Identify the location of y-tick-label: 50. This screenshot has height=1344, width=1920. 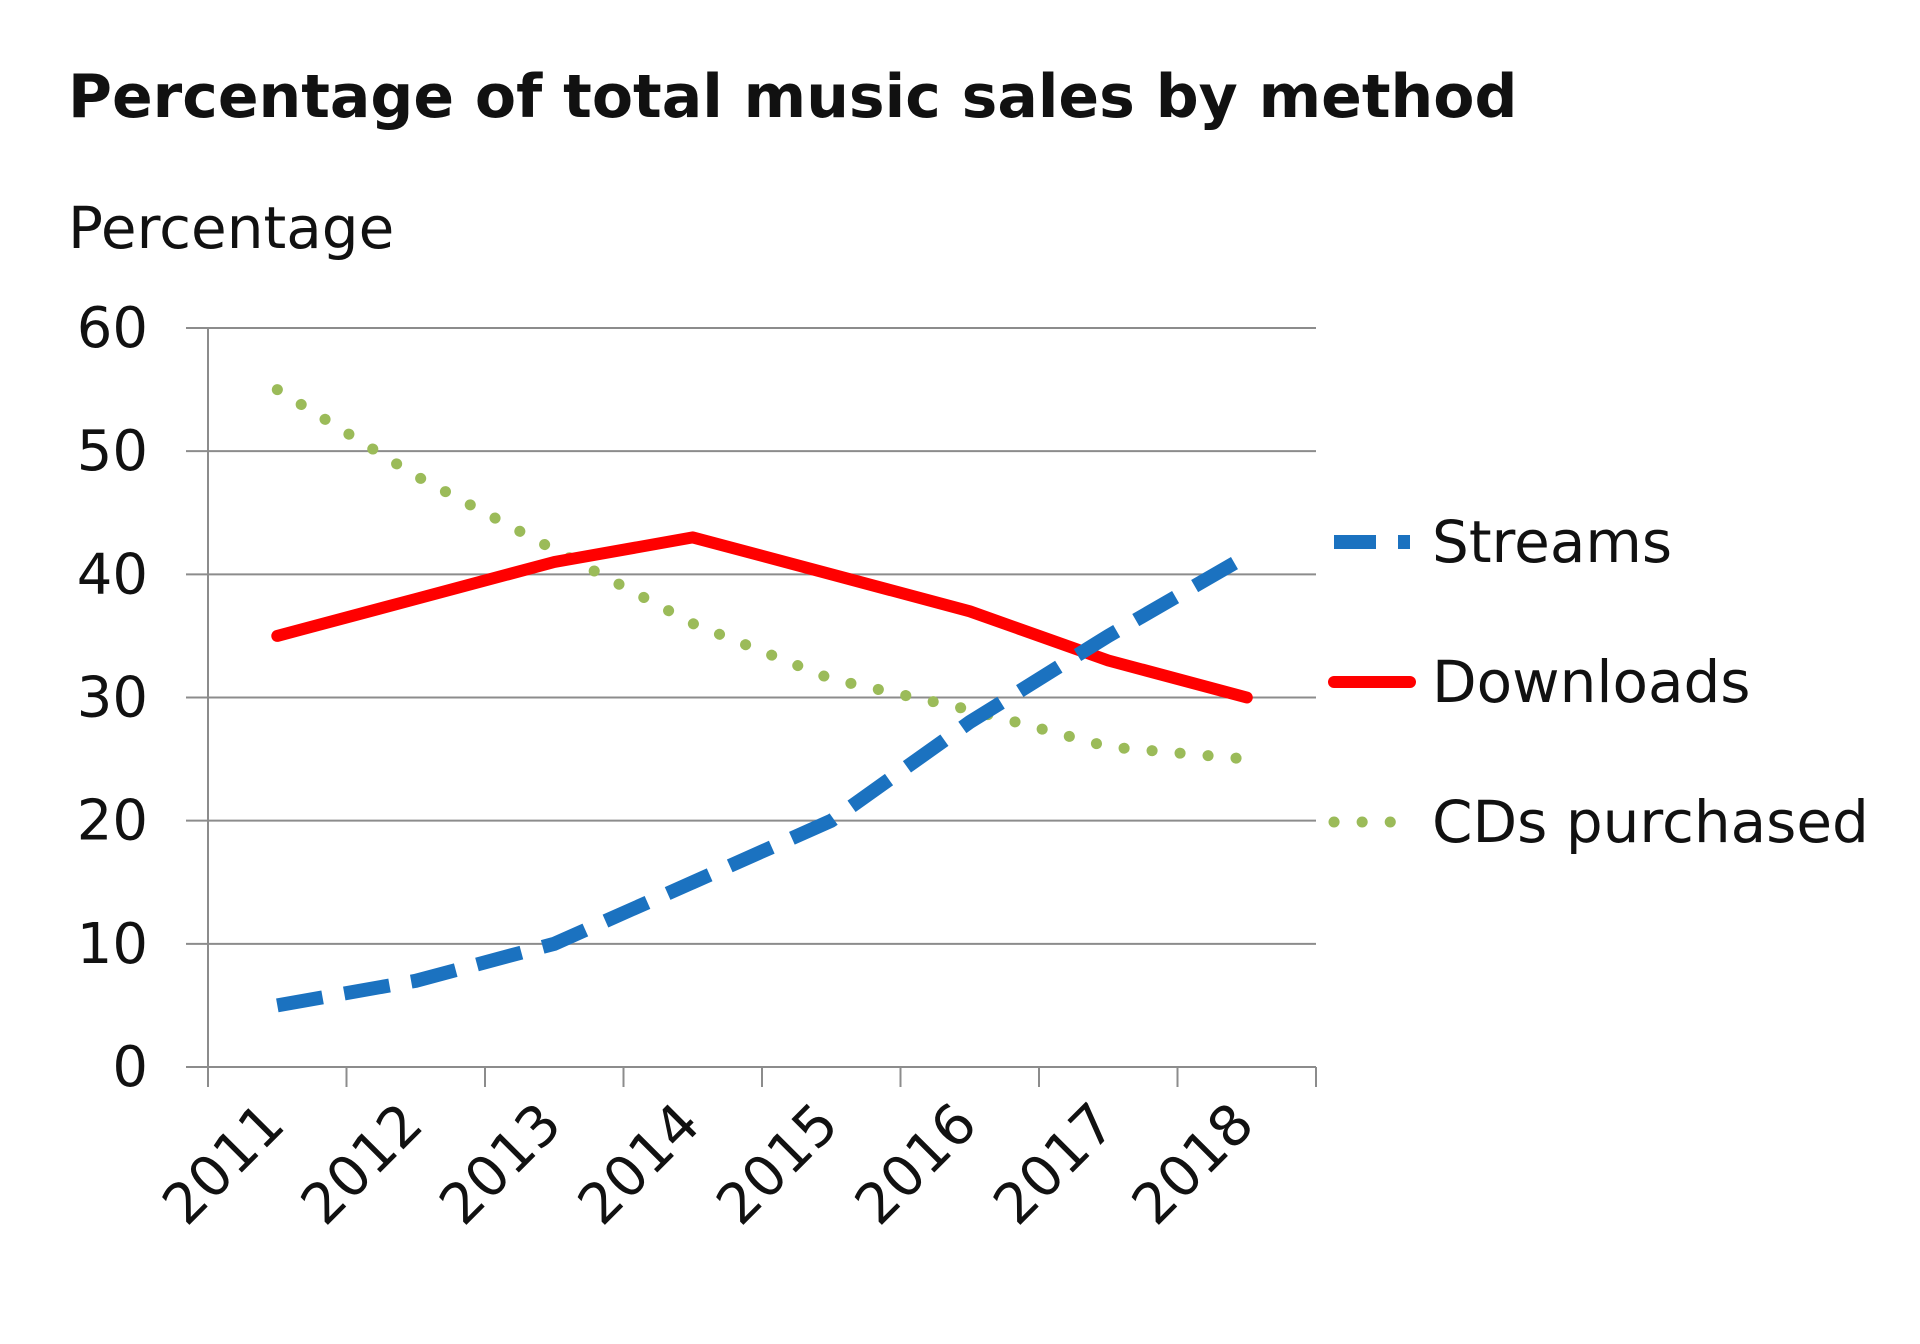
(112, 451).